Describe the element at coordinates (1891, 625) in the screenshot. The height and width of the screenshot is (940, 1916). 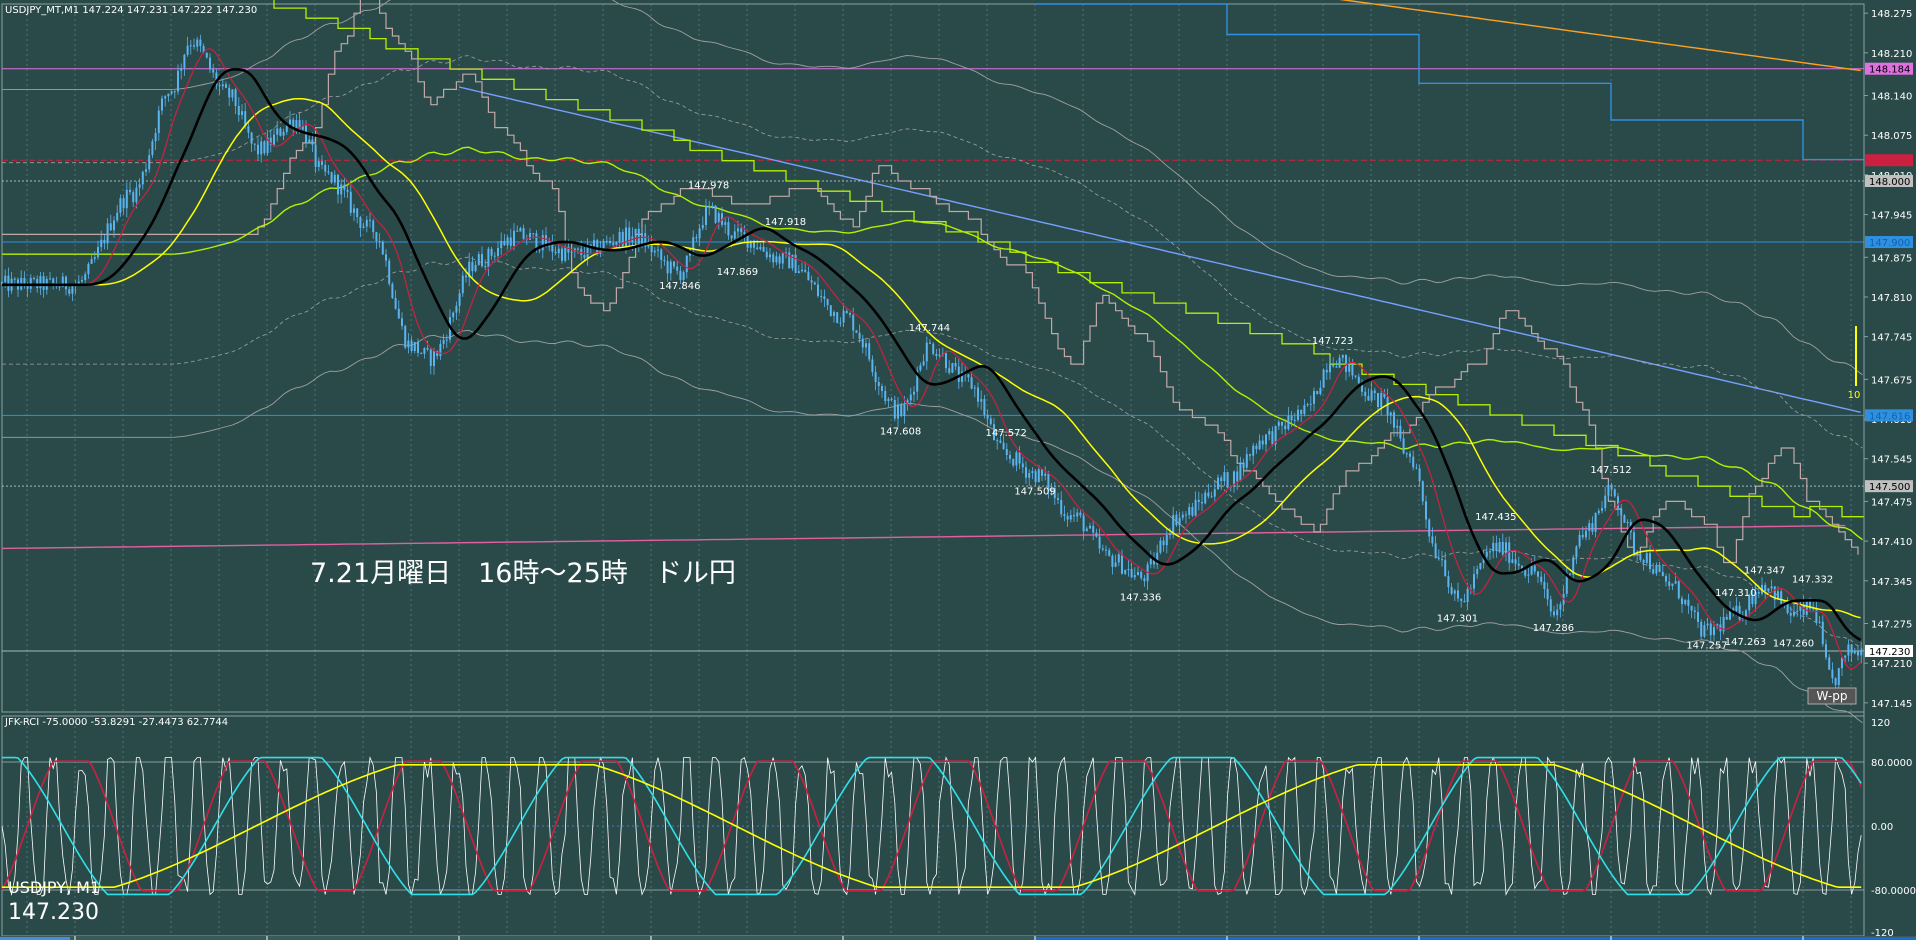
I see `price-tick-label: 147.275` at that location.